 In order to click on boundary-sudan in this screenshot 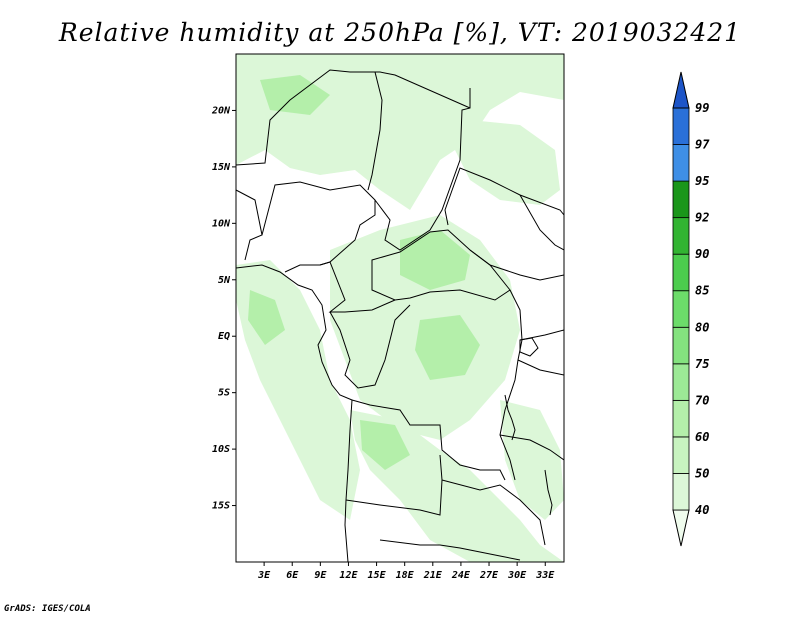, I will do `click(504, 196)`.